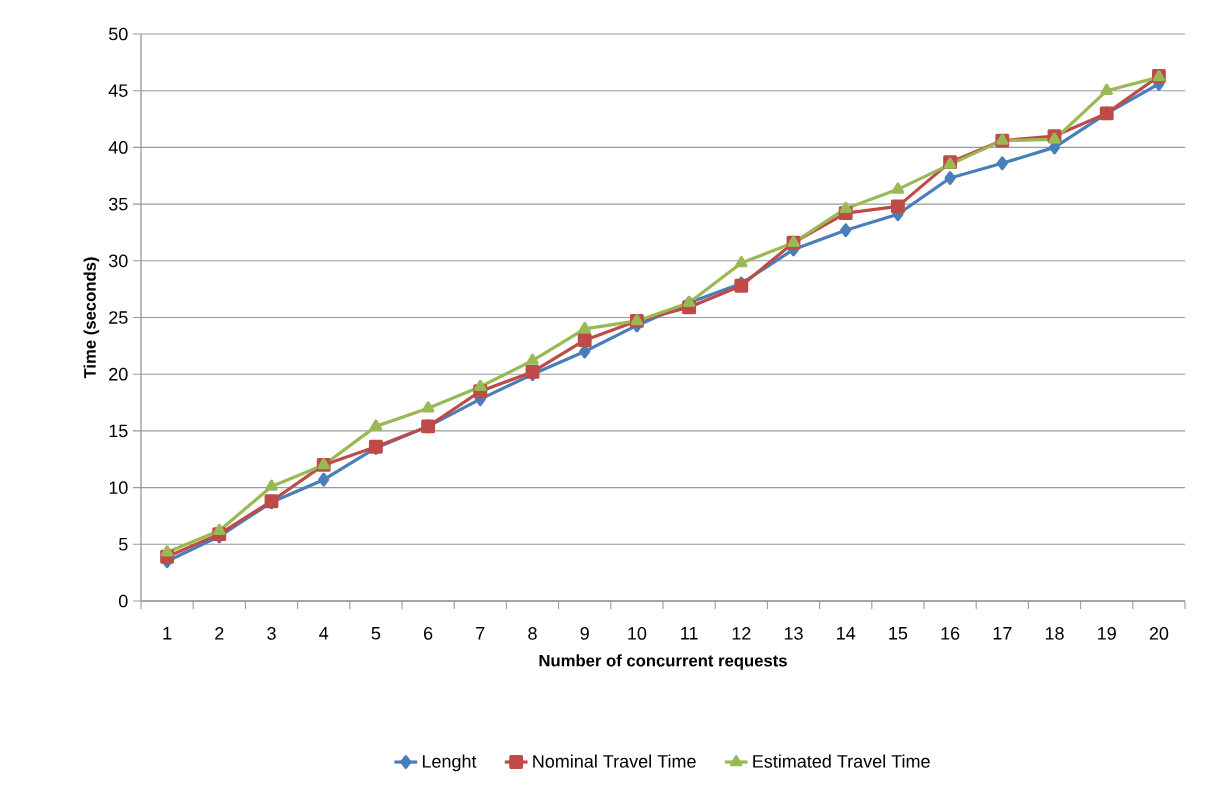  Describe the element at coordinates (480, 633) in the screenshot. I see `x-tick-label: 7` at that location.